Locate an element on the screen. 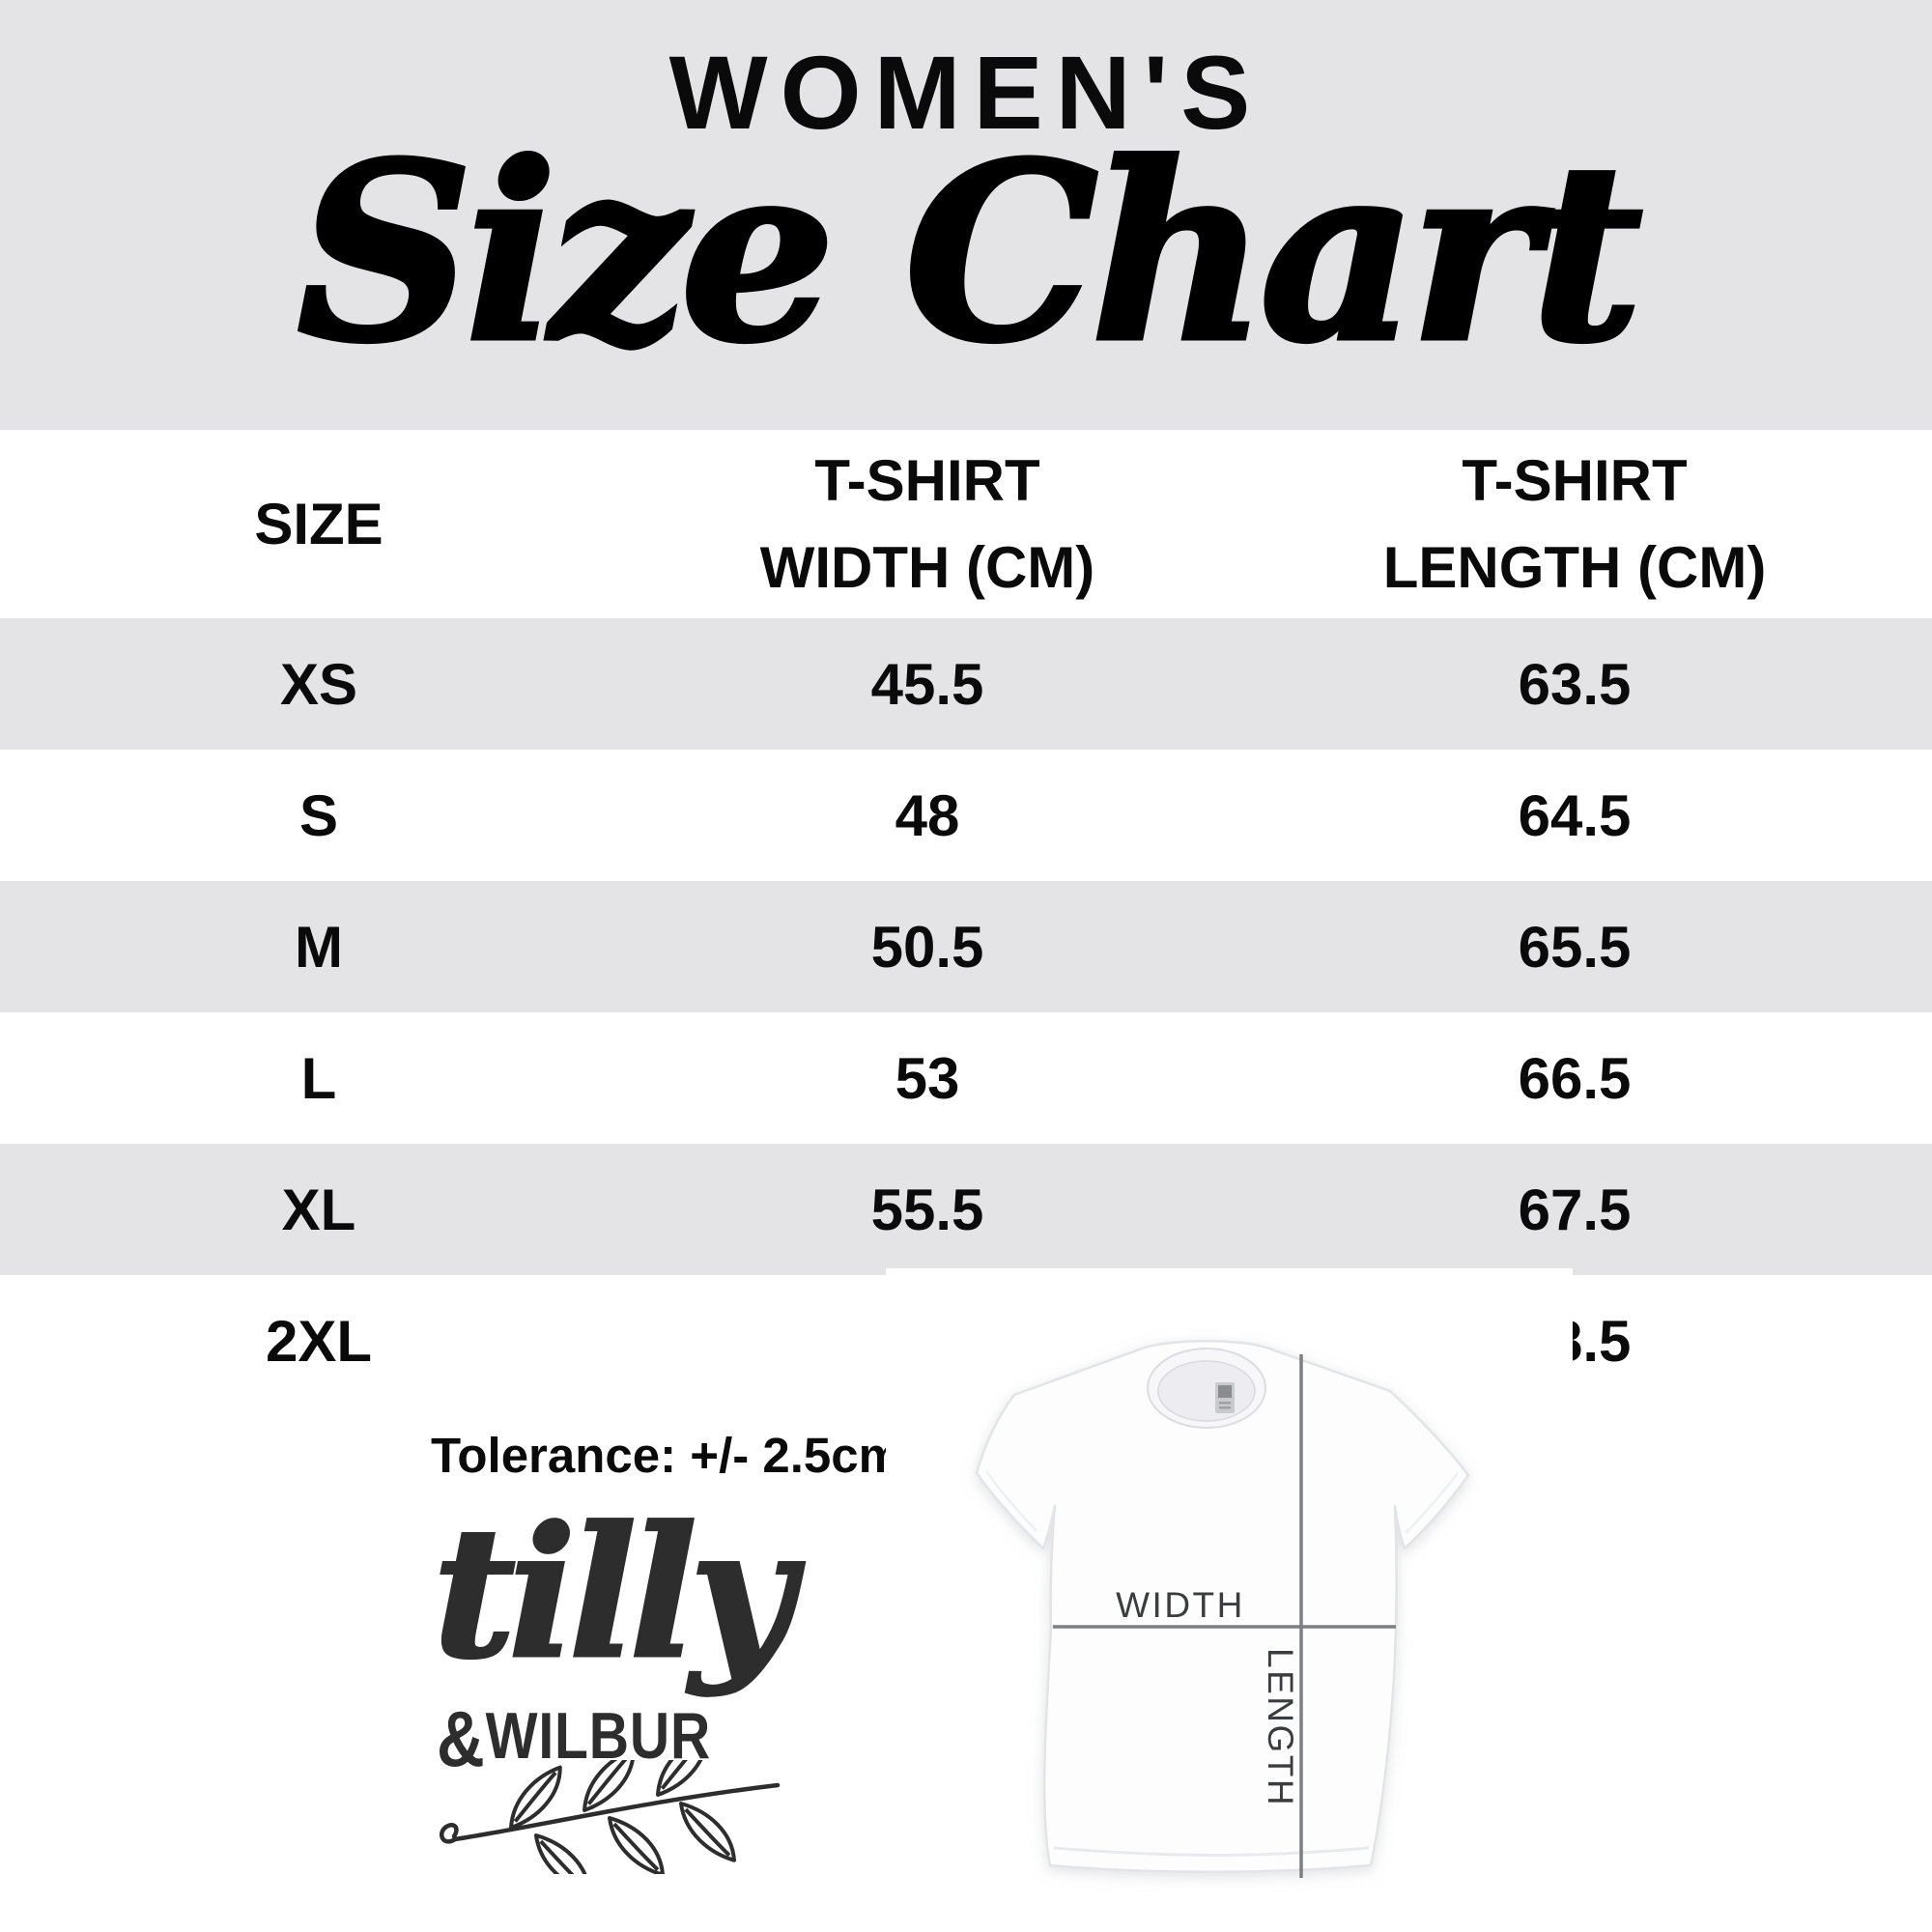 The height and width of the screenshot is (1932, 1932). length-value: 65.5 is located at coordinates (1575, 947).